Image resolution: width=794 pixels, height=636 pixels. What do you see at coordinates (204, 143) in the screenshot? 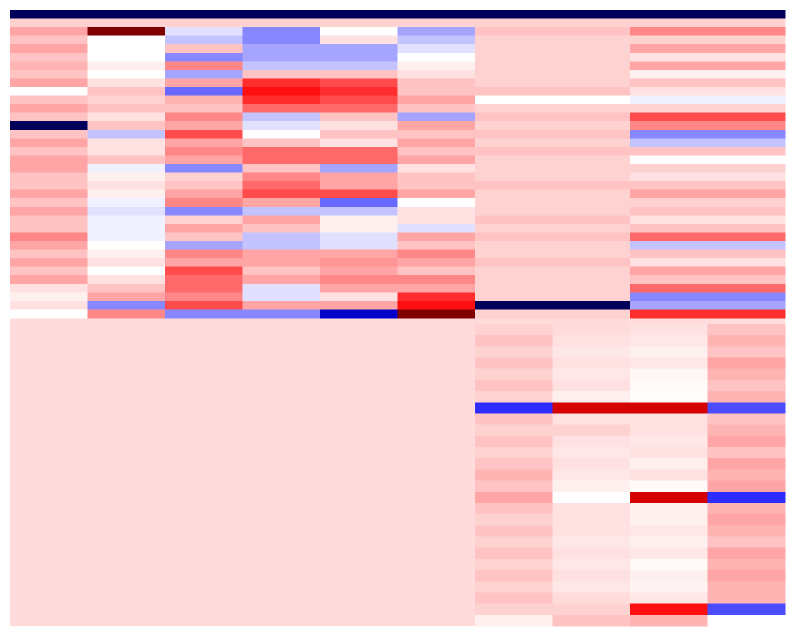
I see `heatmap-cell-top-left-r15-c2` at bounding box center [204, 143].